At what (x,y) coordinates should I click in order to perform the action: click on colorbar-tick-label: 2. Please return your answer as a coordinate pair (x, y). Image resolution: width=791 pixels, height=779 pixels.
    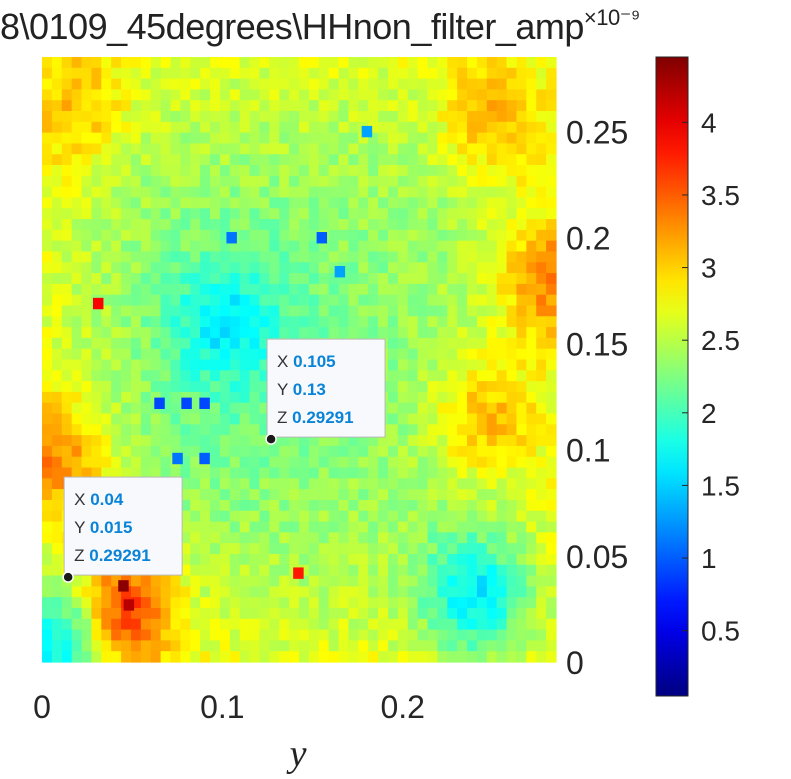
    Looking at the image, I should click on (709, 413).